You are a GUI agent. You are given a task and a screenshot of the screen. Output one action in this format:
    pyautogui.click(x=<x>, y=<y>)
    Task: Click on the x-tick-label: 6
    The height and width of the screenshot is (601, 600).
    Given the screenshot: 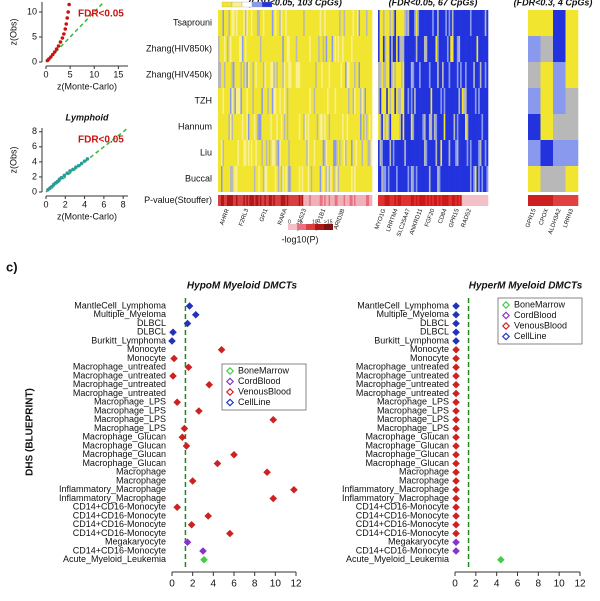 What is the action you would take?
    pyautogui.click(x=234, y=584)
    